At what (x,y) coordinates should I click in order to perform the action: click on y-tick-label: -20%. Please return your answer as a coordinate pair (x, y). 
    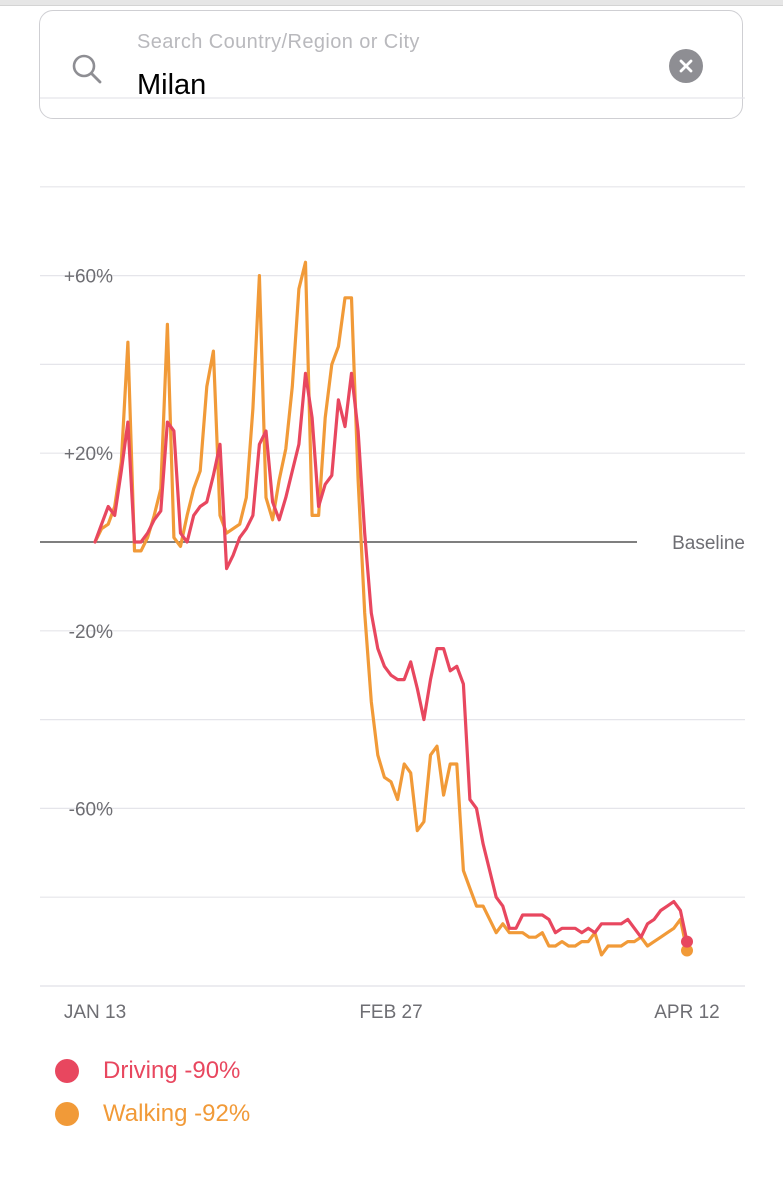
    Looking at the image, I should click on (91, 632).